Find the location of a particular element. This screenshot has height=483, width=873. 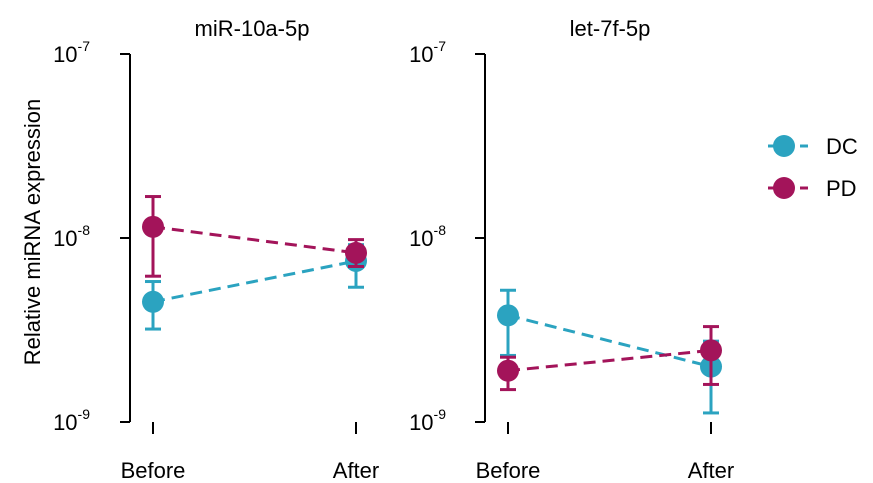

legend-item-pd: PD is located at coordinates (812, 188).